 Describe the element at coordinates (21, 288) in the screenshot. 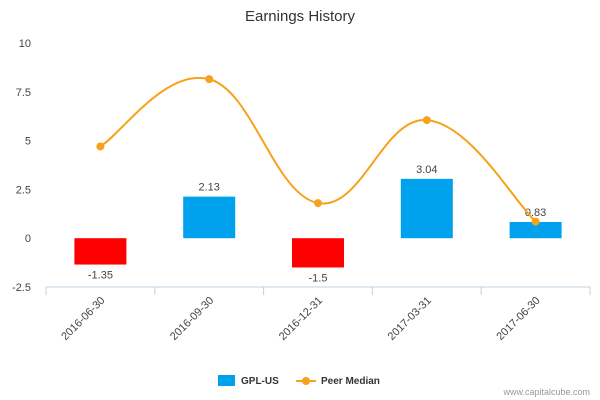

I see `y-tick-label: -2.5` at that location.